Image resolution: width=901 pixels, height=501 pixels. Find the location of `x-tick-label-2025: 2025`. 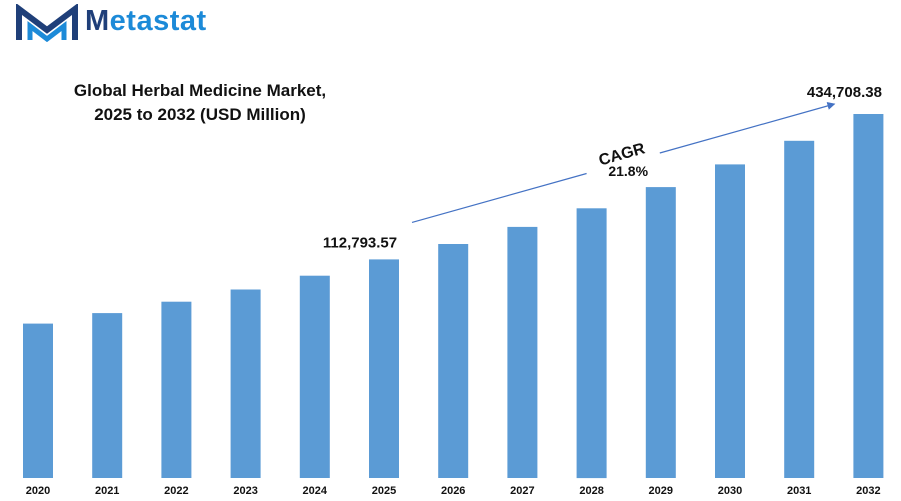

x-tick-label-2025: 2025 is located at coordinates (384, 491).